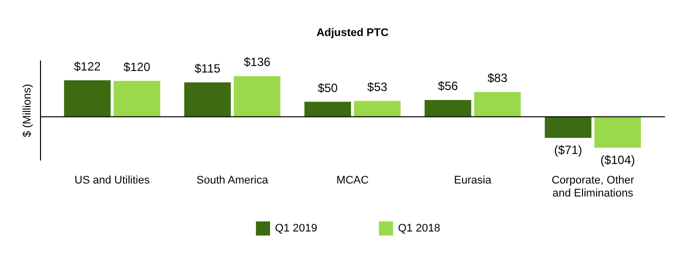 The width and height of the screenshot is (682, 266). What do you see at coordinates (497, 77) in the screenshot?
I see `data-label: $83` at bounding box center [497, 77].